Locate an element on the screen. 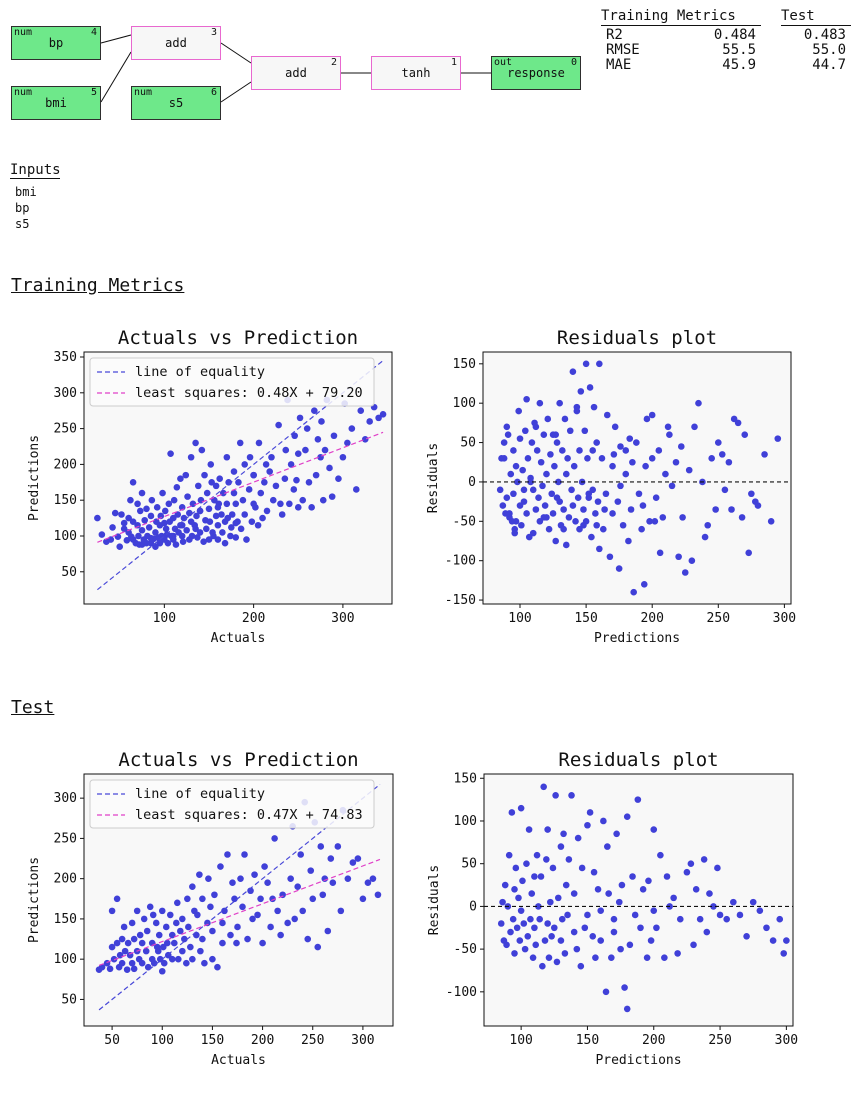  node-index: 6 is located at coordinates (213, 92).